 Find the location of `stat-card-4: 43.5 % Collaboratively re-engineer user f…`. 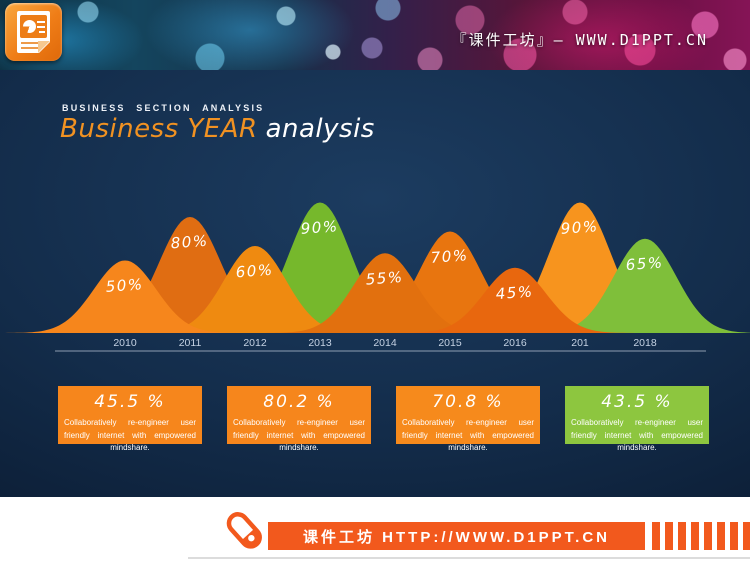

stat-card-4: 43.5 % Collaboratively re-engineer user f… is located at coordinates (637, 419).